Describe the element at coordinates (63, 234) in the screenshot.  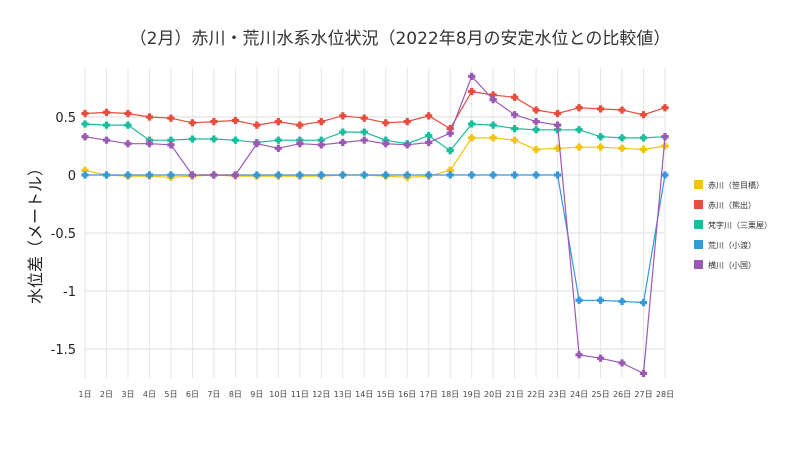
I see `y-tick-labels: 0.5 0 -0.5 -1 -1.5` at that location.